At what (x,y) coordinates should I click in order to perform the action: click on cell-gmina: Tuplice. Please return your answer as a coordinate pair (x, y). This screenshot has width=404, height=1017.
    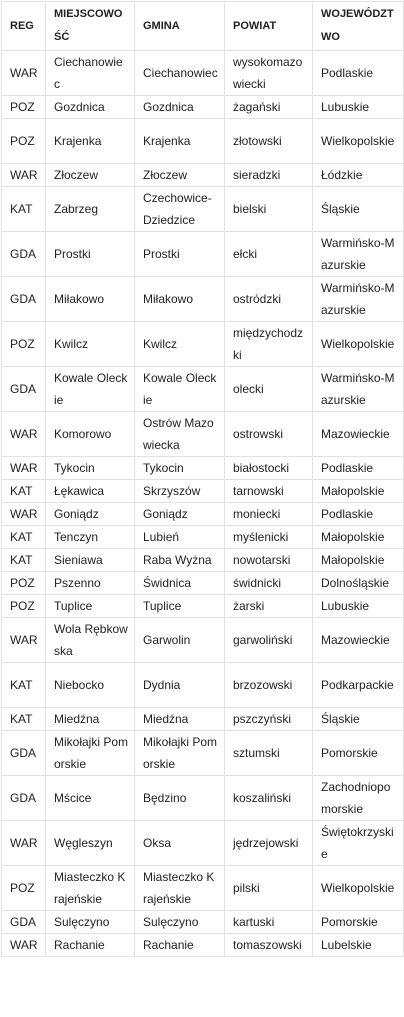
    Looking at the image, I should click on (179, 606).